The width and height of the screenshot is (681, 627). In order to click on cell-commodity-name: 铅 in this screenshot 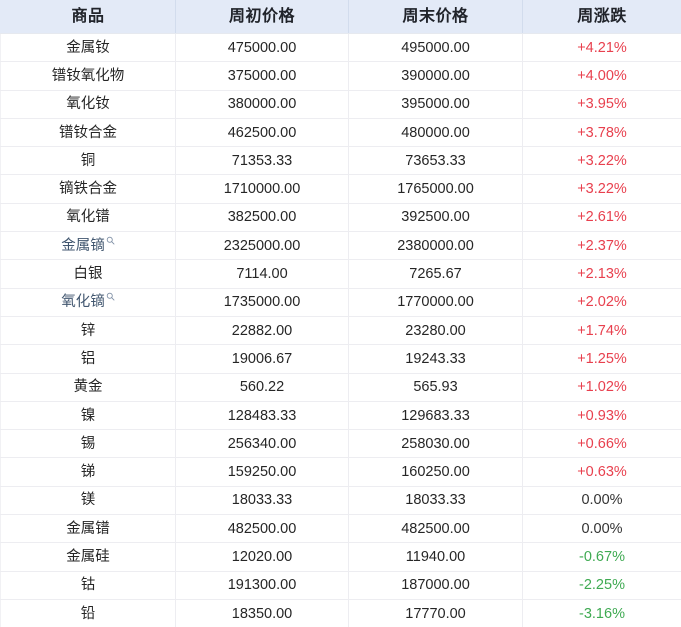, I will do `click(88, 613)`.